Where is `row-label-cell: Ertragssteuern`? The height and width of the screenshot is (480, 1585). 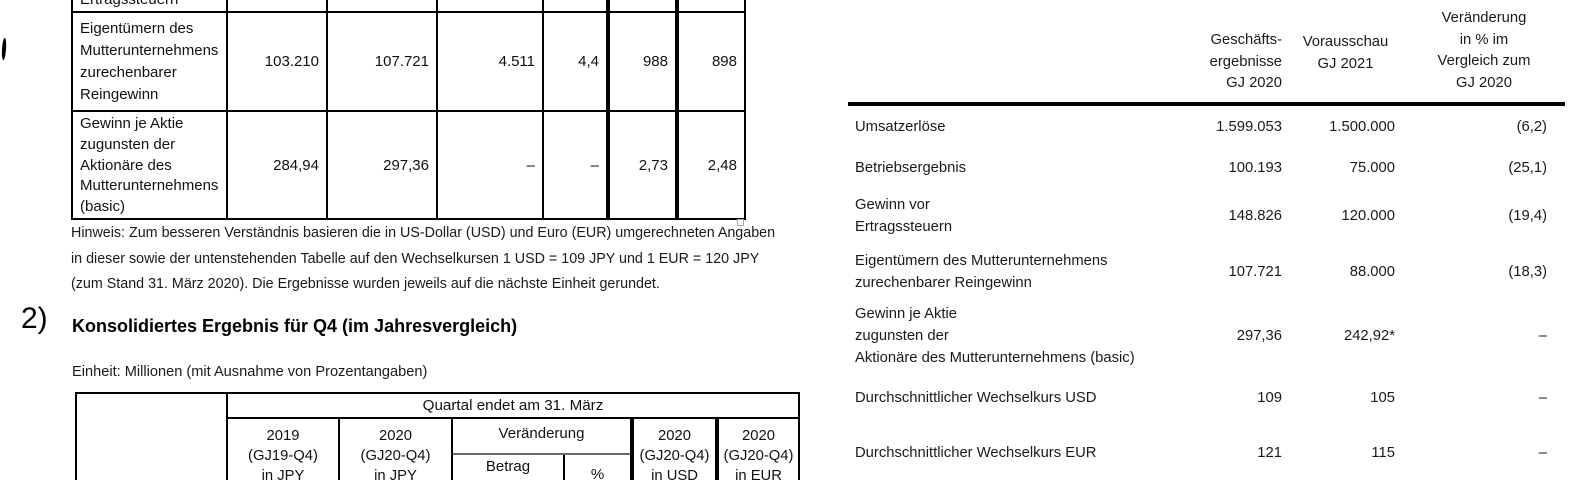 row-label-cell: Ertragssteuern is located at coordinates (150, 5).